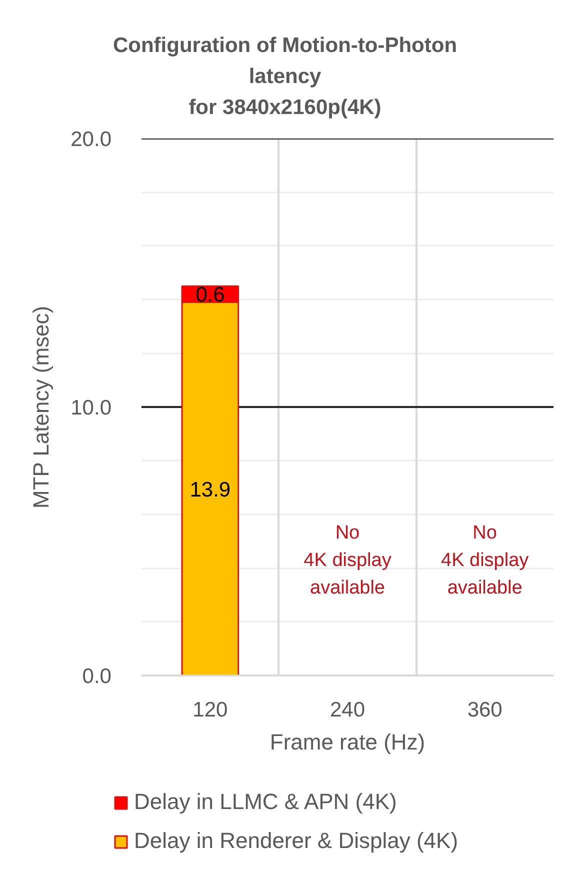 The width and height of the screenshot is (570, 873). What do you see at coordinates (265, 802) in the screenshot?
I see `legend-label: Delay in LLMC & APN (4K)` at bounding box center [265, 802].